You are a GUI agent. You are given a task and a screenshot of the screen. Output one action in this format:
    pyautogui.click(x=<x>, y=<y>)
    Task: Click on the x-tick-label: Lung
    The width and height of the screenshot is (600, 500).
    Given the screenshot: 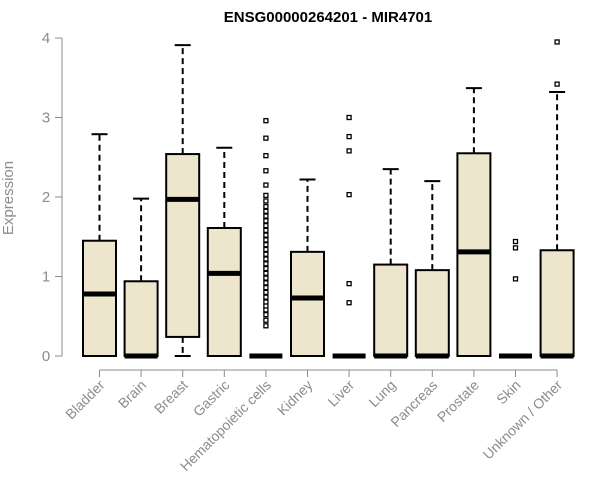 What is the action you would take?
    pyautogui.click(x=381, y=393)
    